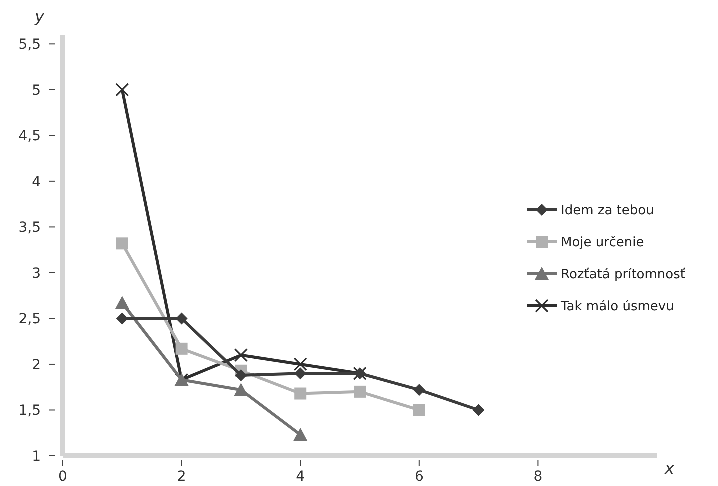 This screenshot has width=718, height=486. Describe the element at coordinates (63, 477) in the screenshot. I see `x-tick-label: 0` at that location.